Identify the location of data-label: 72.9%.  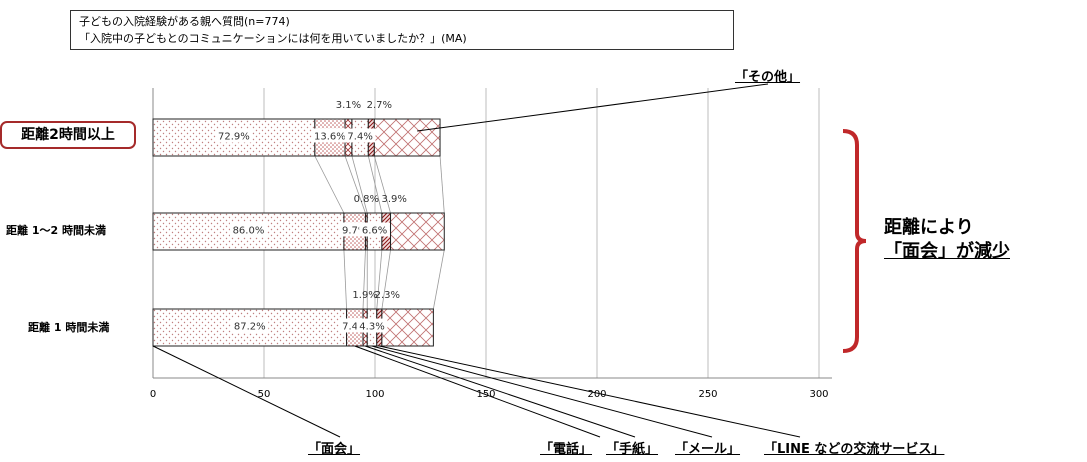
(234, 137).